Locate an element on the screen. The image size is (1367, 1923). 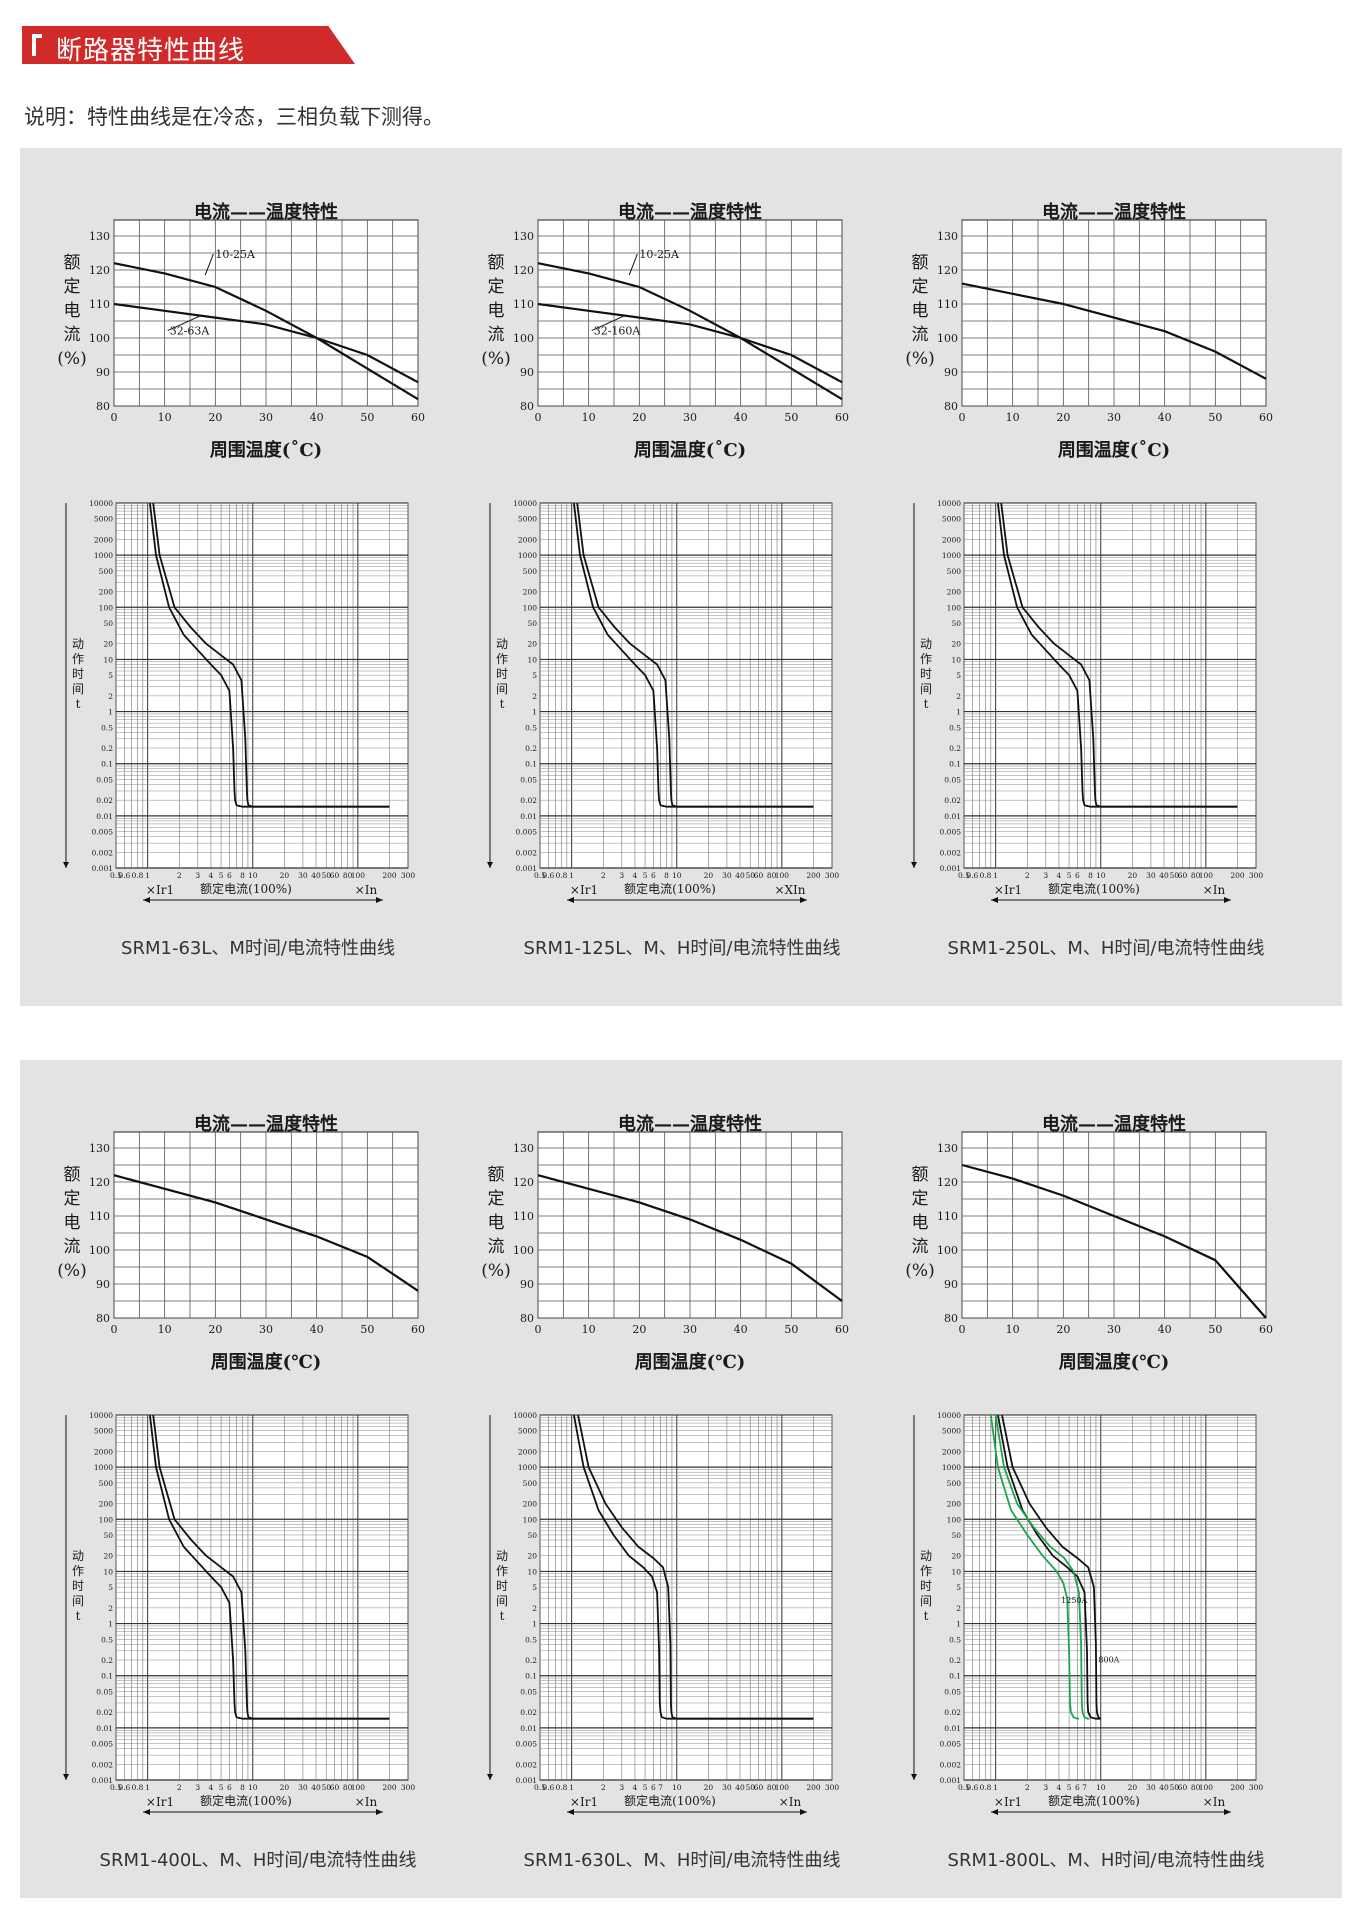
trip-x-tick: 100 is located at coordinates (358, 875).